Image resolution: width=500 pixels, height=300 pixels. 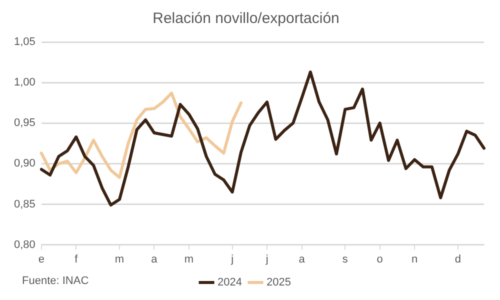 I want to click on source-note: Fuente: INAC, so click(x=55, y=281).